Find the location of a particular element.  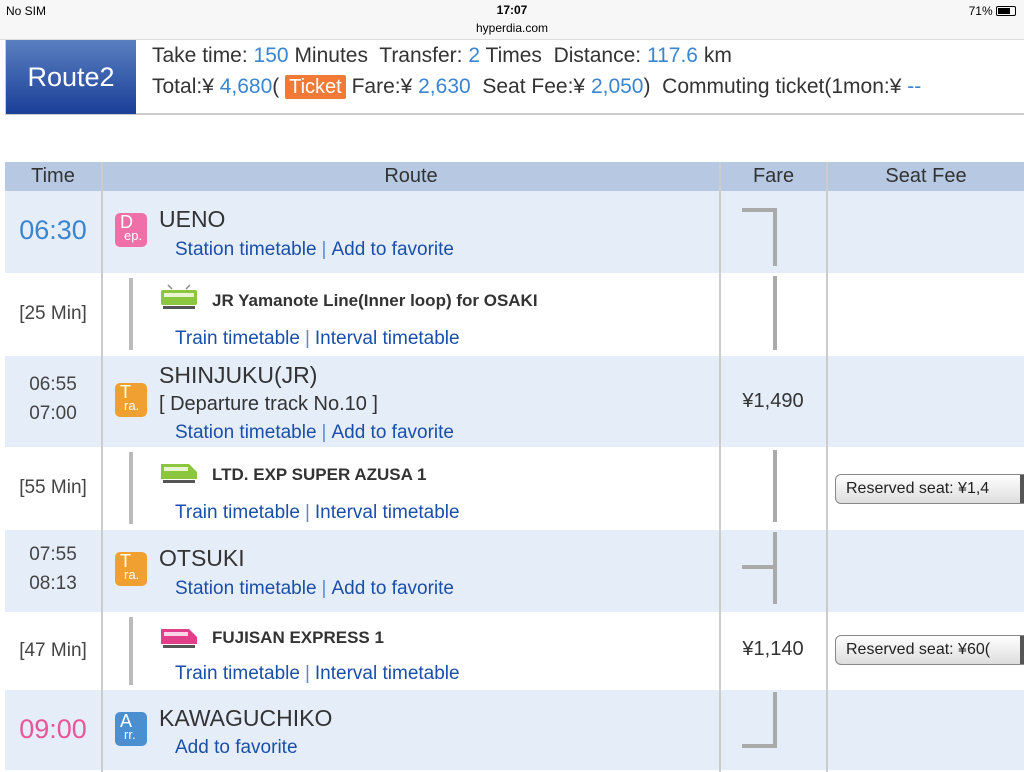

label: km is located at coordinates (717, 55).